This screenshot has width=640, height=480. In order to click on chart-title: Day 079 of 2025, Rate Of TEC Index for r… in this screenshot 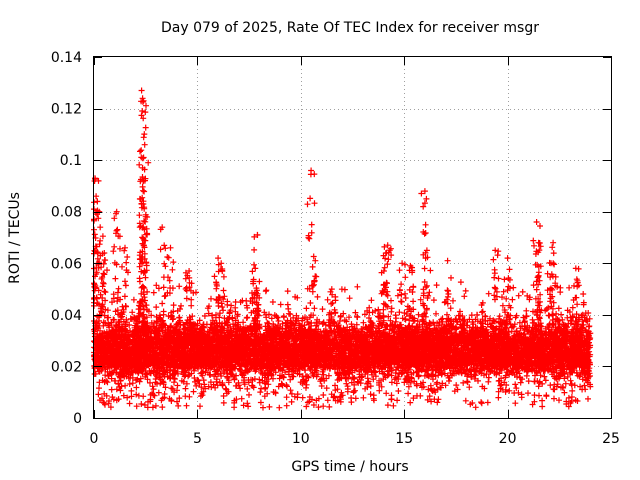, I will do `click(350, 28)`.